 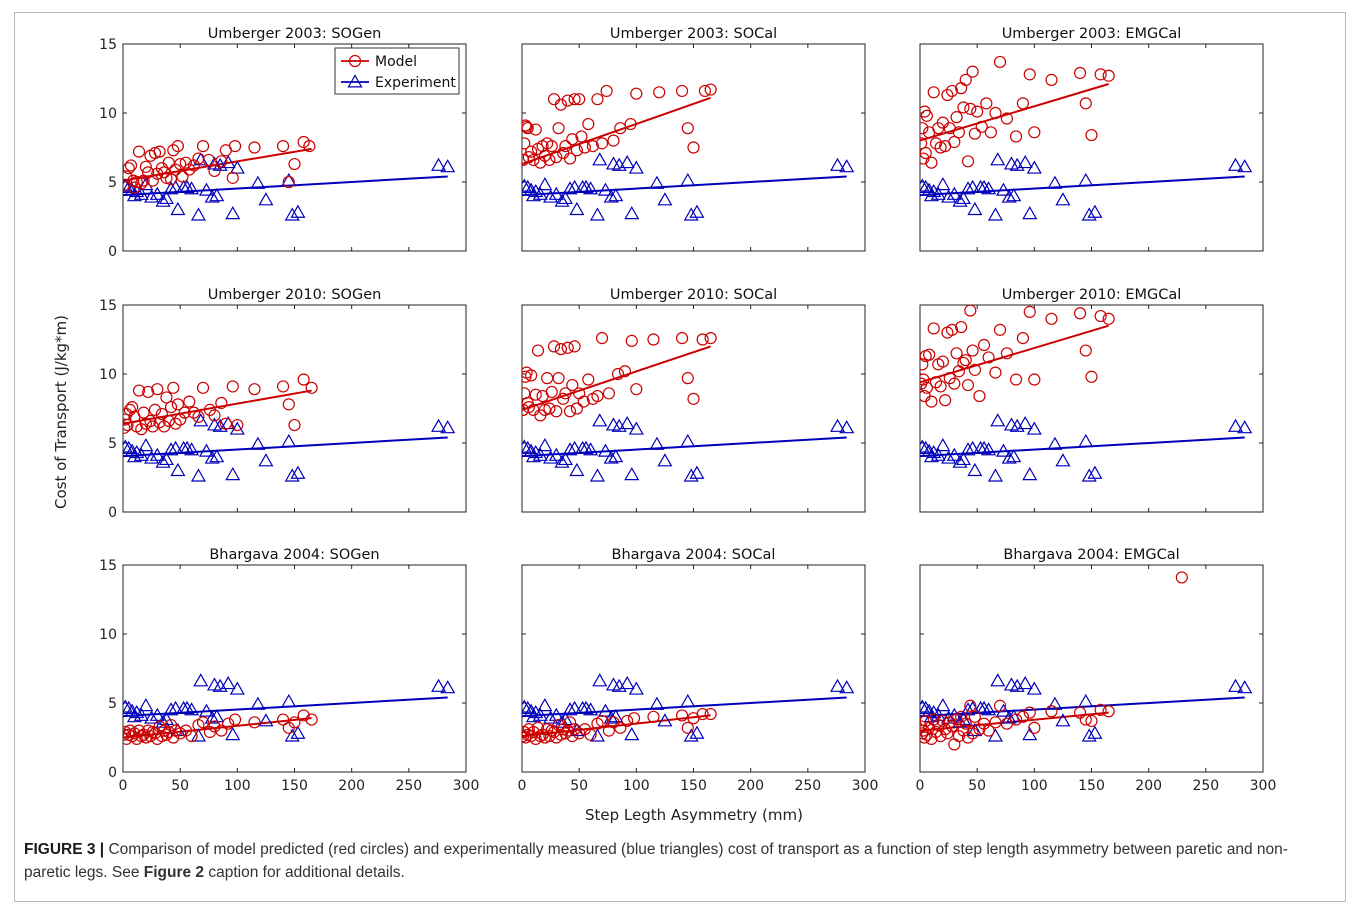 I want to click on legend-experiment-label: Experiment, so click(x=415, y=83).